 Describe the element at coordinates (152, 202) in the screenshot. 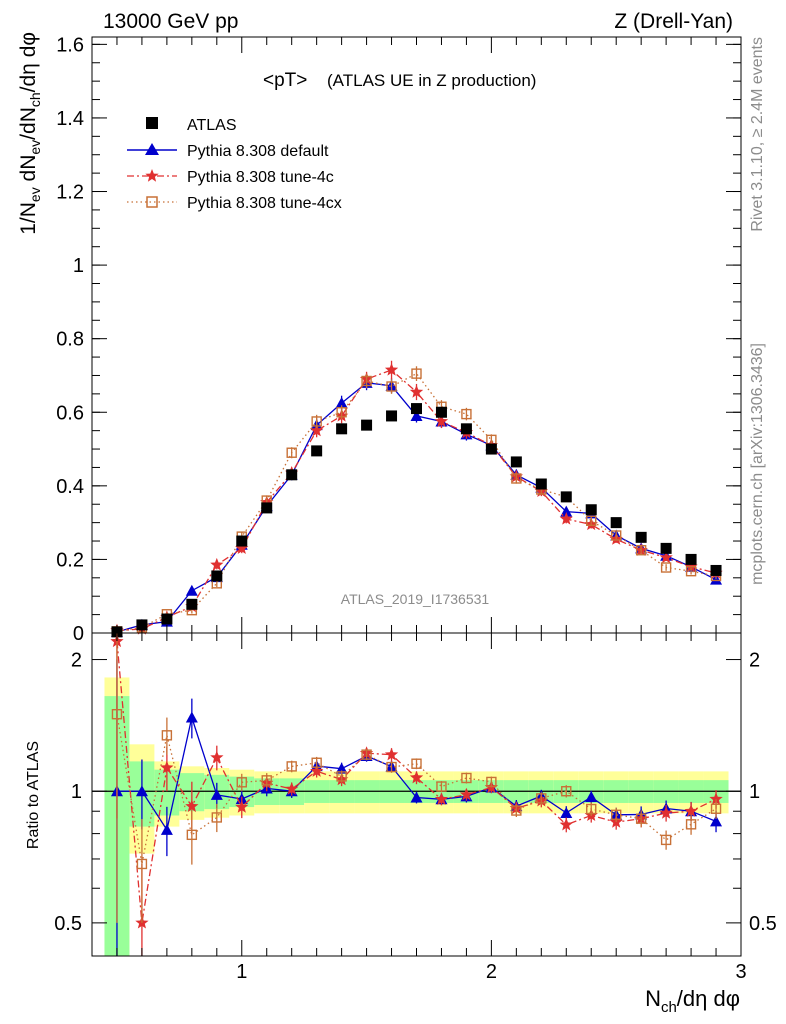

I see `legend-marker-4cx` at that location.